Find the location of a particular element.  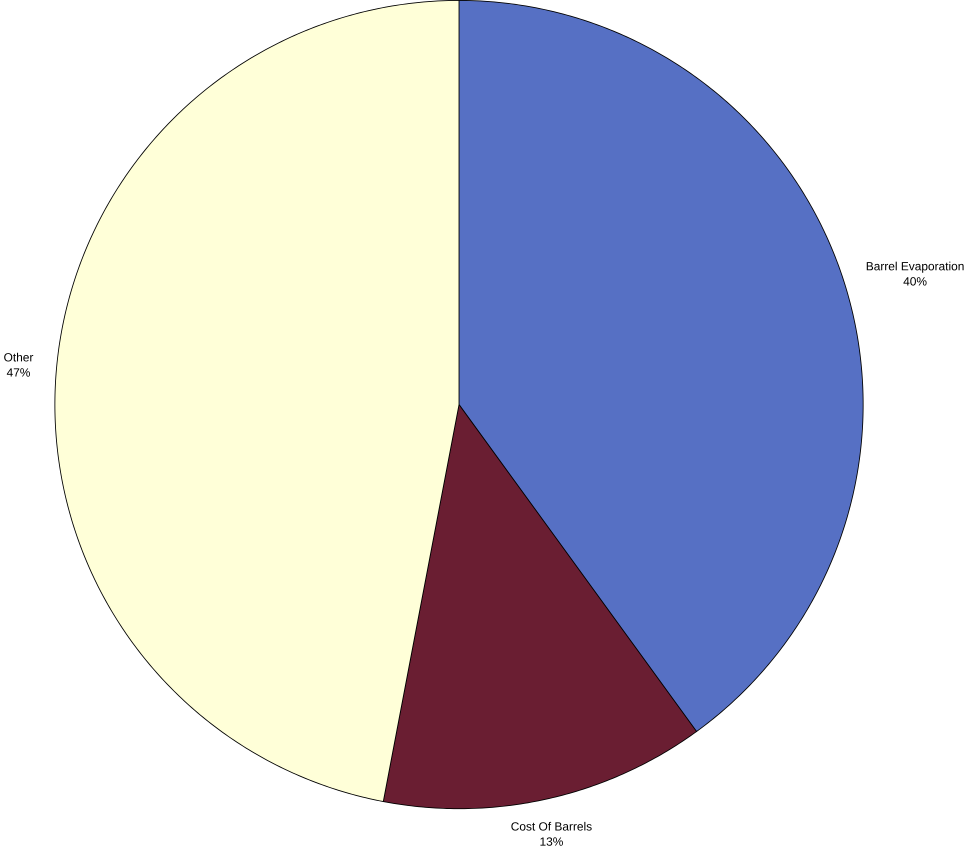

data-label: 47% is located at coordinates (18, 372).